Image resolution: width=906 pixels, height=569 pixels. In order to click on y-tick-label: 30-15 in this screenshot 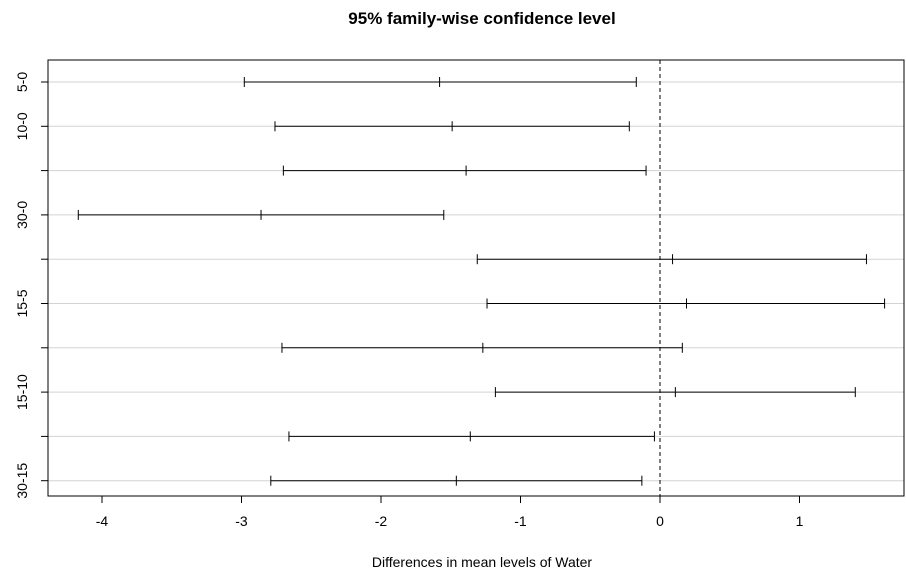, I will do `click(22, 481)`.